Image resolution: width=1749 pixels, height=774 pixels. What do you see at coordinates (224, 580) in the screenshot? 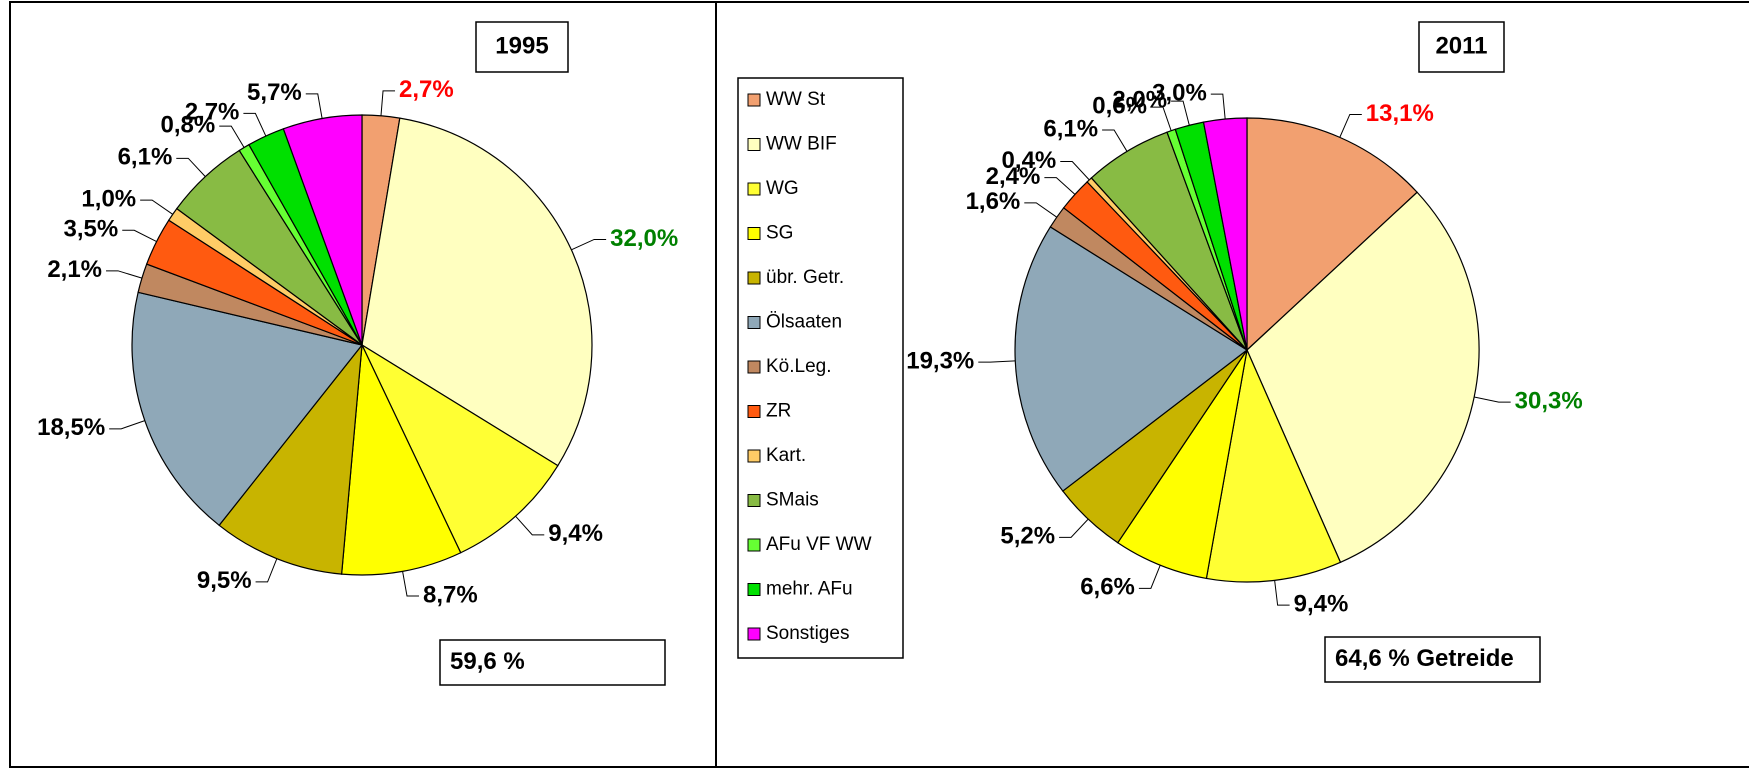
I see `data-label: 9,5%` at bounding box center [224, 580].